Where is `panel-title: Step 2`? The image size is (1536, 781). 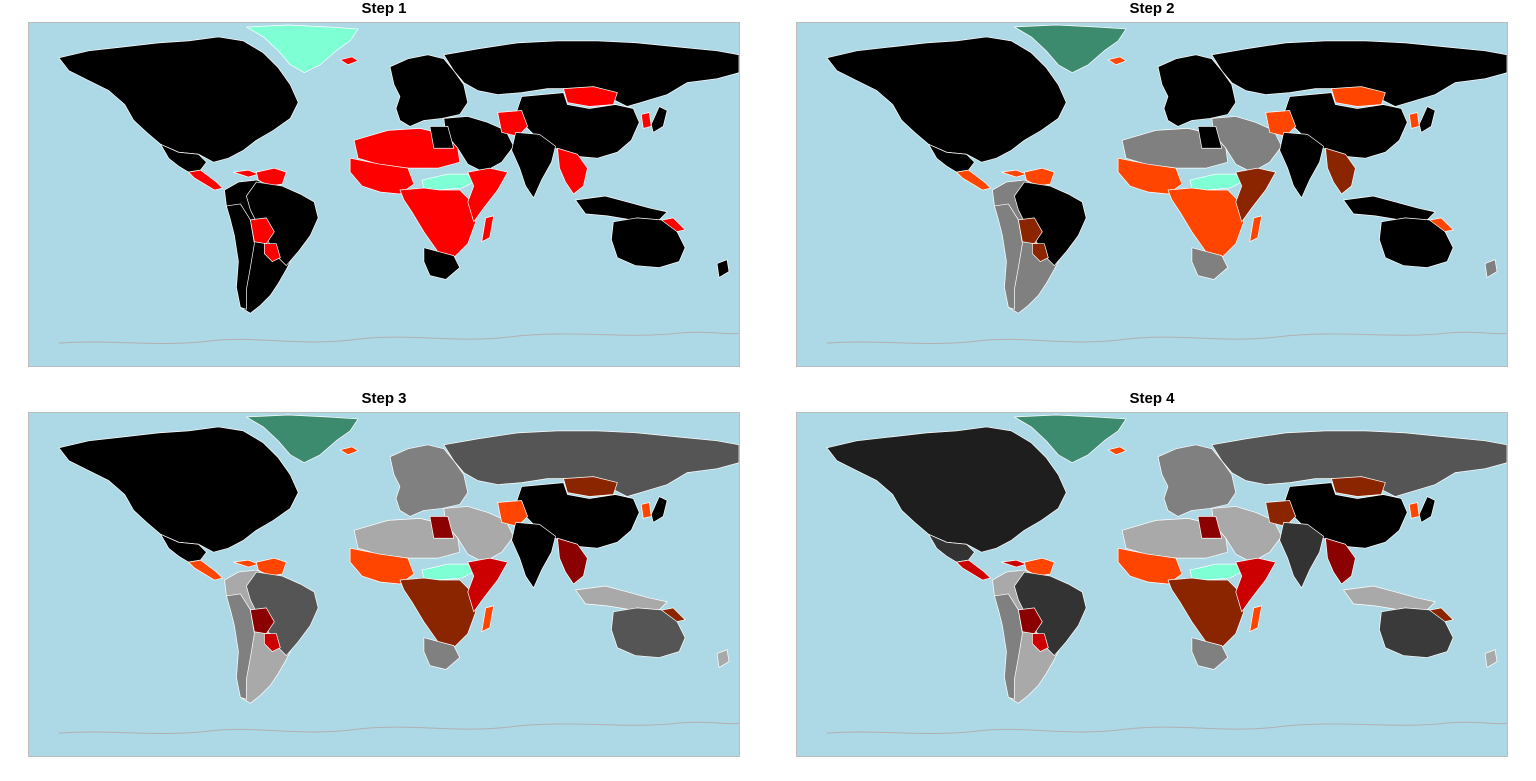 panel-title: Step 2 is located at coordinates (1152, 8).